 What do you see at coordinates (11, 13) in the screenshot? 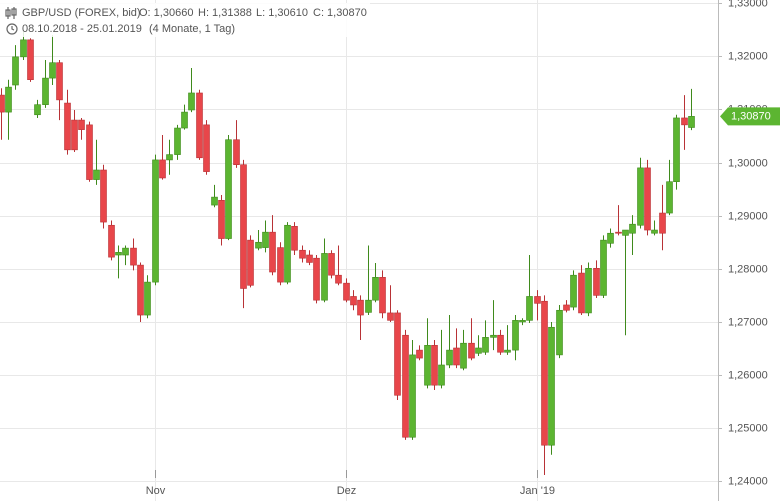
I see `candle-icon` at bounding box center [11, 13].